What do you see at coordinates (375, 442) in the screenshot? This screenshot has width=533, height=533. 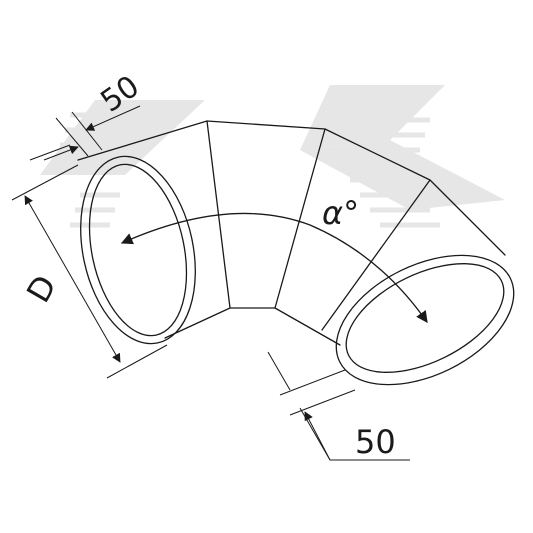 I see `bottom-collar-label: 50` at bounding box center [375, 442].